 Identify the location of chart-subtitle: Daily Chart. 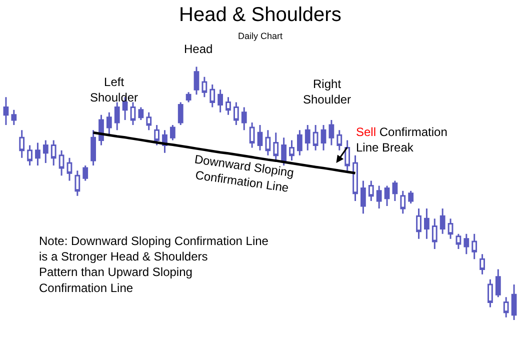
(261, 36).